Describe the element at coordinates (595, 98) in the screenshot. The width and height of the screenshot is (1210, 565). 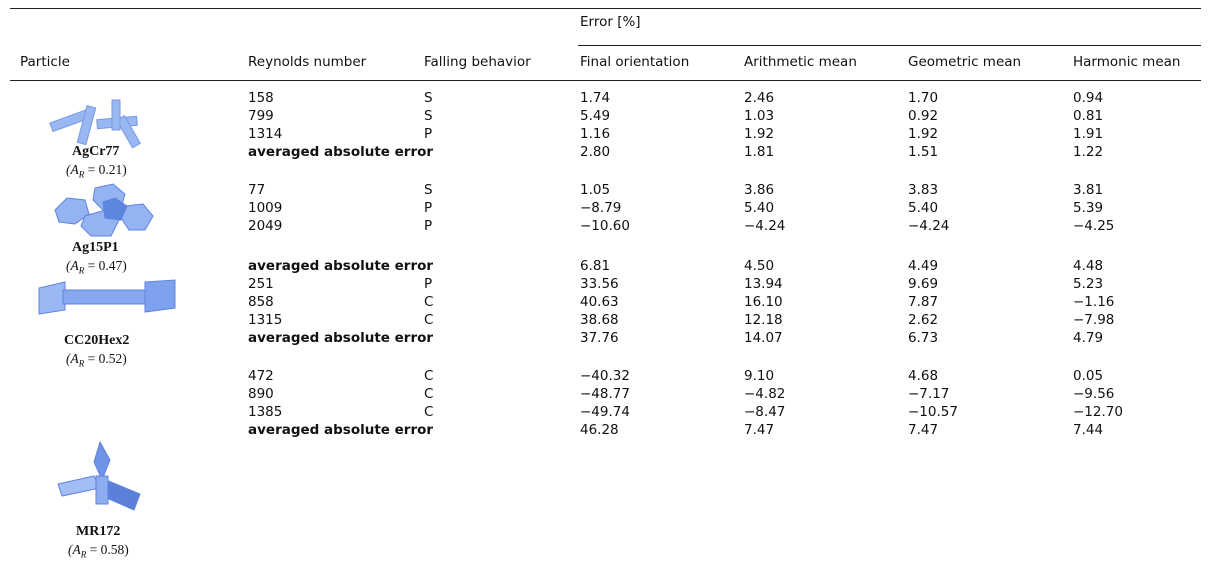
I see `cell: 1.74` at that location.